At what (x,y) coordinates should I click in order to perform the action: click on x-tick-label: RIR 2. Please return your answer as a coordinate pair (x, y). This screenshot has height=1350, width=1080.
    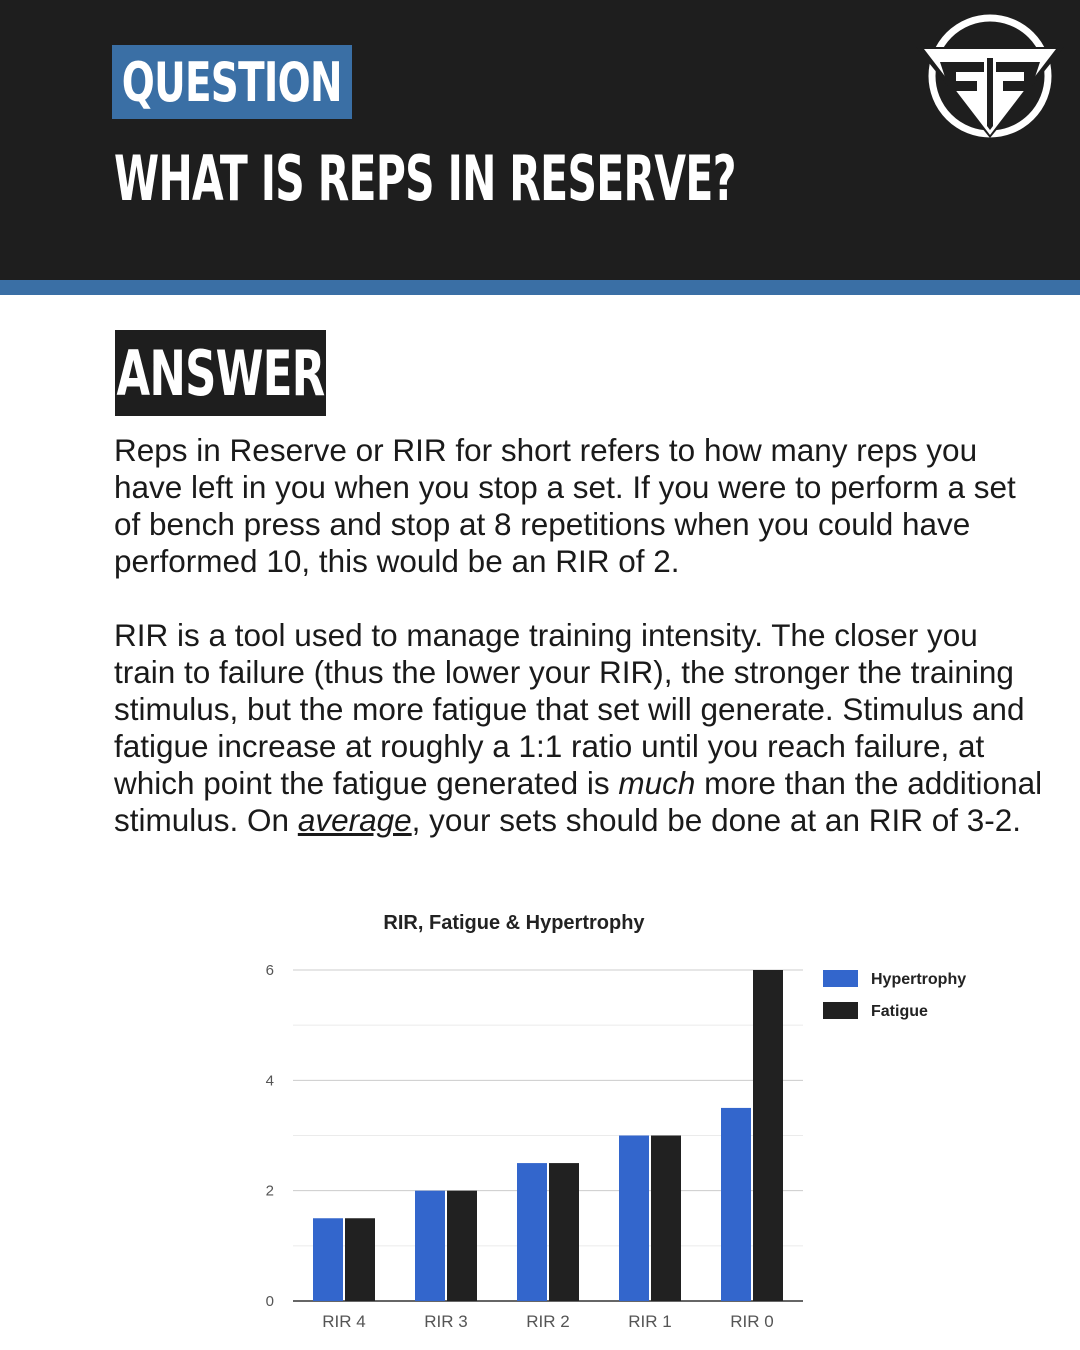
    Looking at the image, I should click on (547, 1321).